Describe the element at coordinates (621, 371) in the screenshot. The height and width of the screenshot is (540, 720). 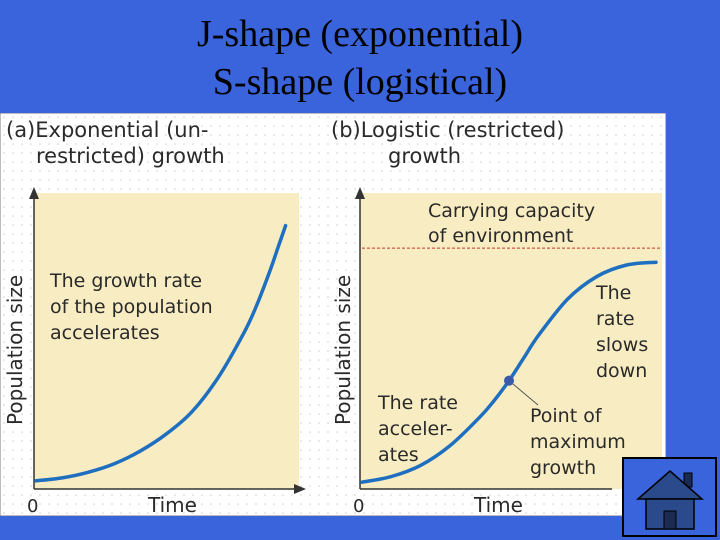
I see `panel-b-slows-line-4: down` at that location.